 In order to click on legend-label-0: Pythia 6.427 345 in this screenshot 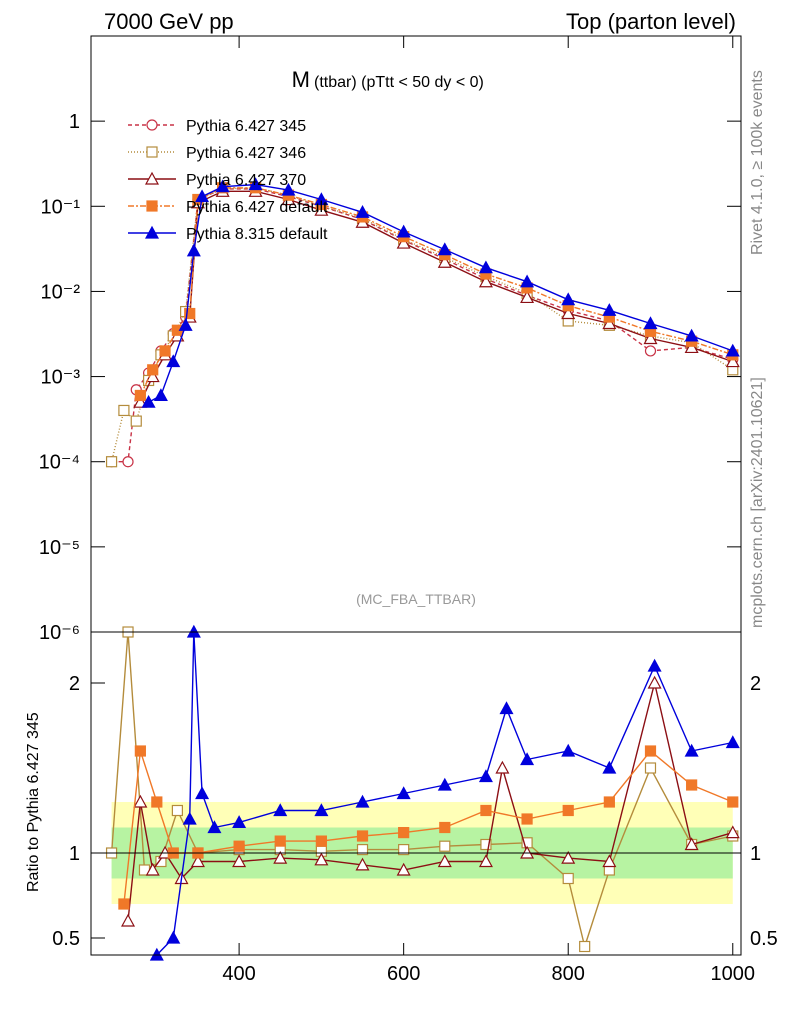, I will do `click(246, 126)`.